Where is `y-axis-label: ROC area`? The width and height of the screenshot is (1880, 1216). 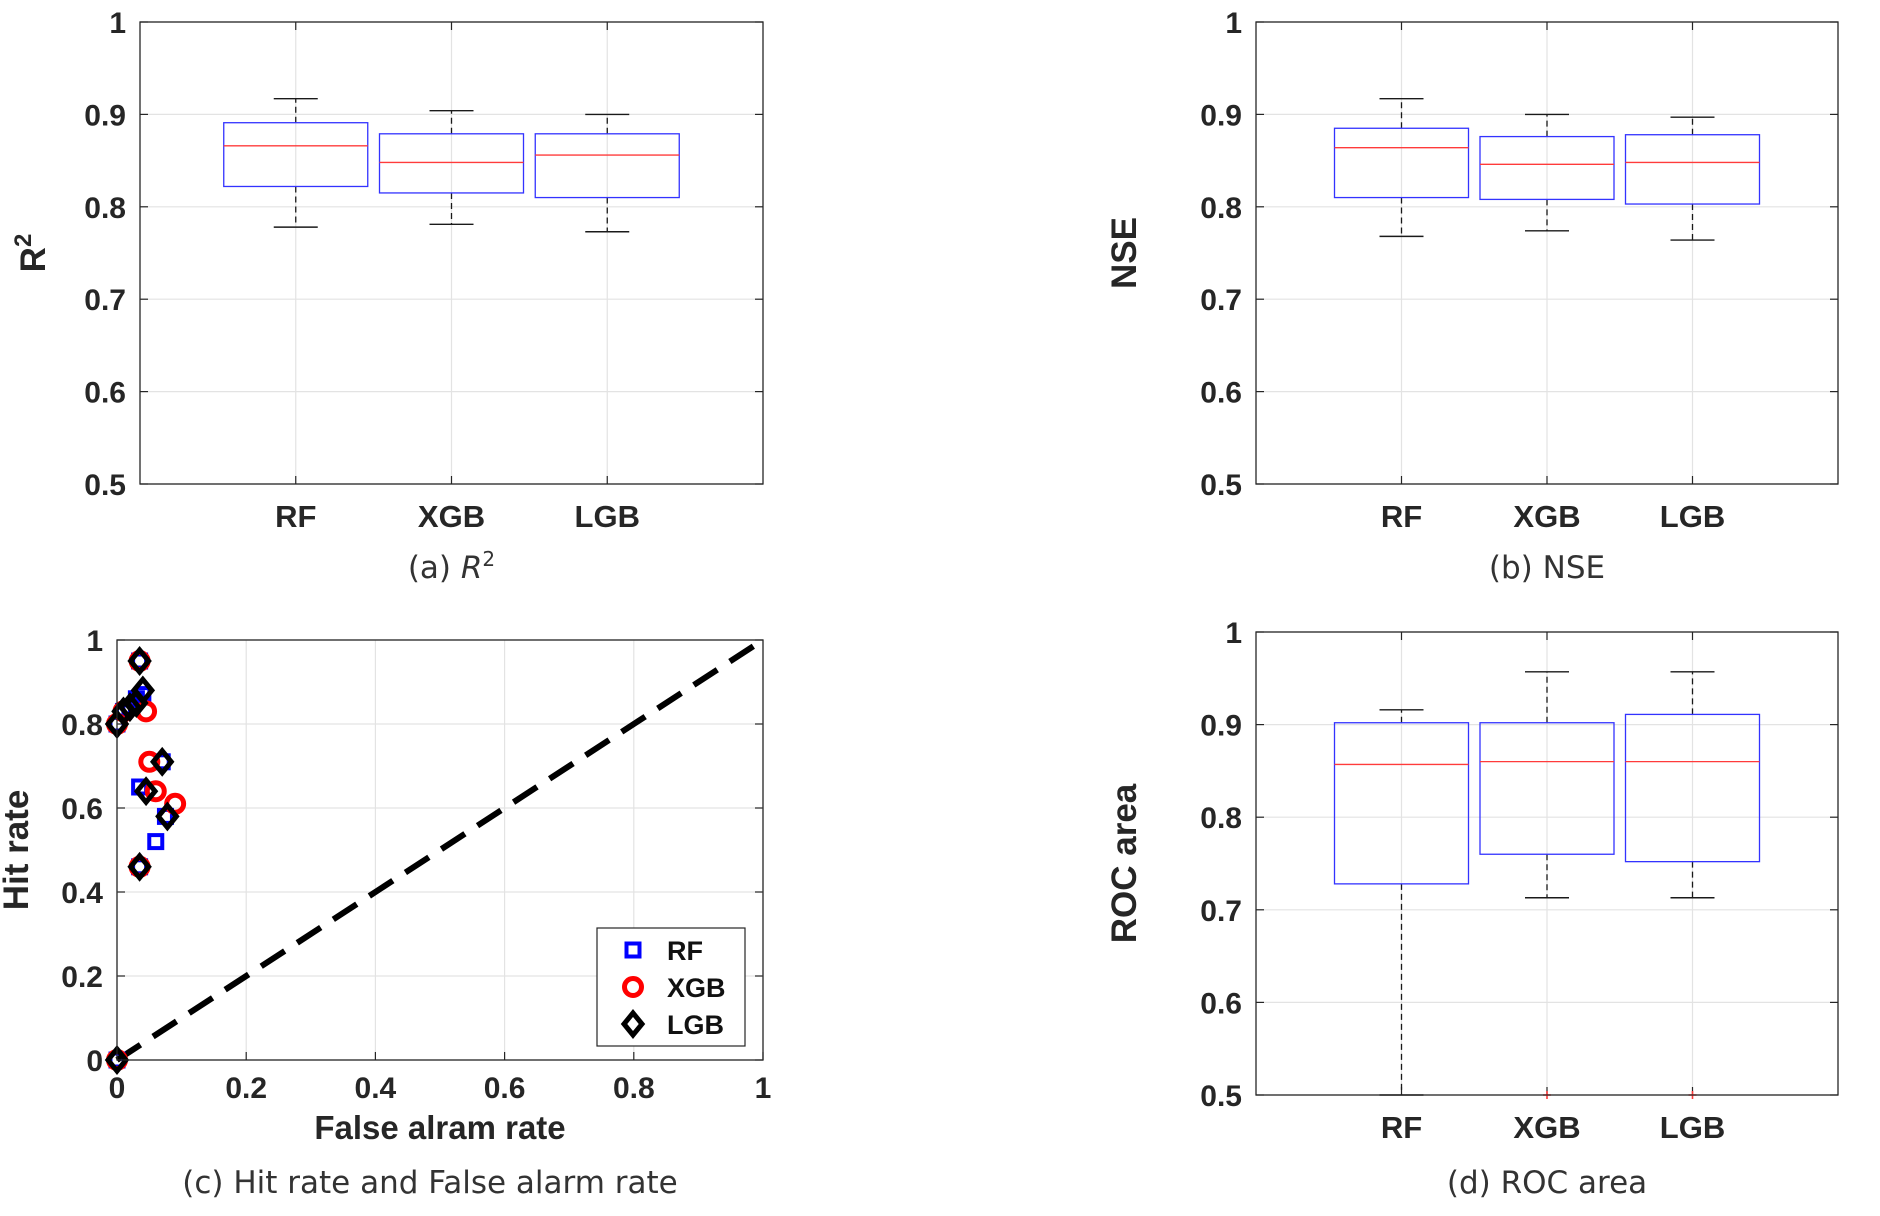
y-axis-label: ROC area is located at coordinates (1124, 863).